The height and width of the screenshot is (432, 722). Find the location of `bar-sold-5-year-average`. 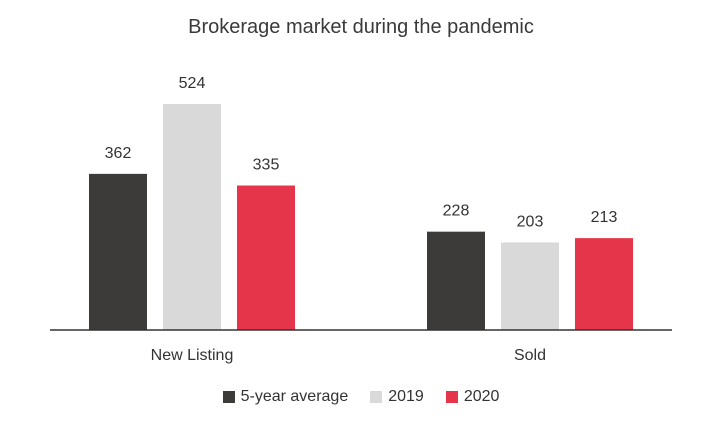

bar-sold-5-year-average is located at coordinates (456, 280).